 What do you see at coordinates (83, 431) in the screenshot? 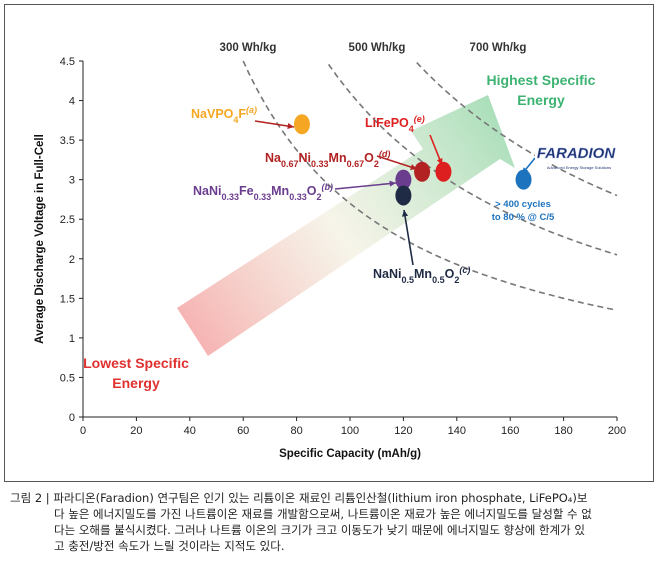
I see `x-tick-label: 0` at bounding box center [83, 431].